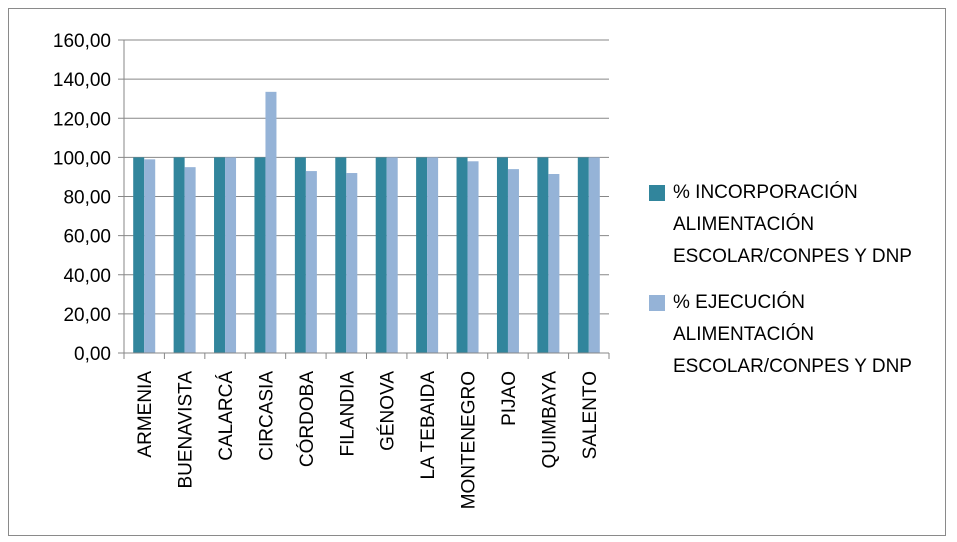  What do you see at coordinates (428, 425) in the screenshot?
I see `x-tick-label: LA TEBAIDA` at bounding box center [428, 425].